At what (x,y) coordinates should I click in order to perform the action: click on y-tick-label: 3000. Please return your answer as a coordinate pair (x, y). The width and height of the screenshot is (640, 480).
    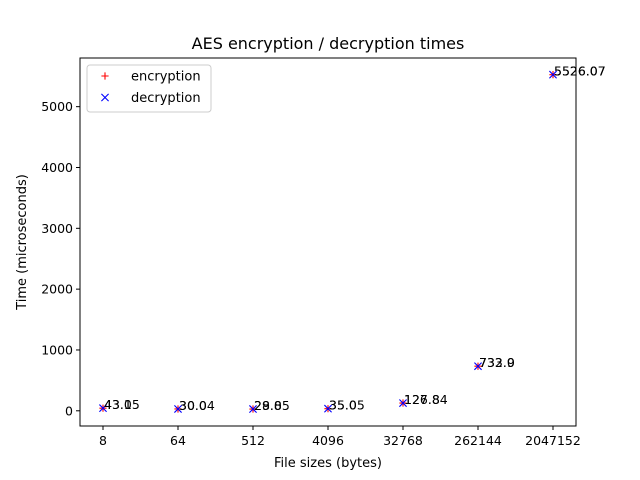
    Looking at the image, I should click on (57, 228).